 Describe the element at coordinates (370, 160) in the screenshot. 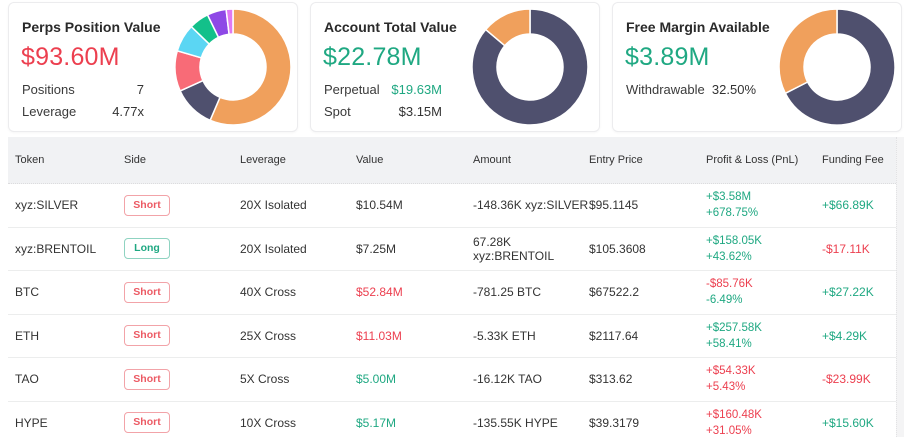

I see `header-value: Value` at that location.